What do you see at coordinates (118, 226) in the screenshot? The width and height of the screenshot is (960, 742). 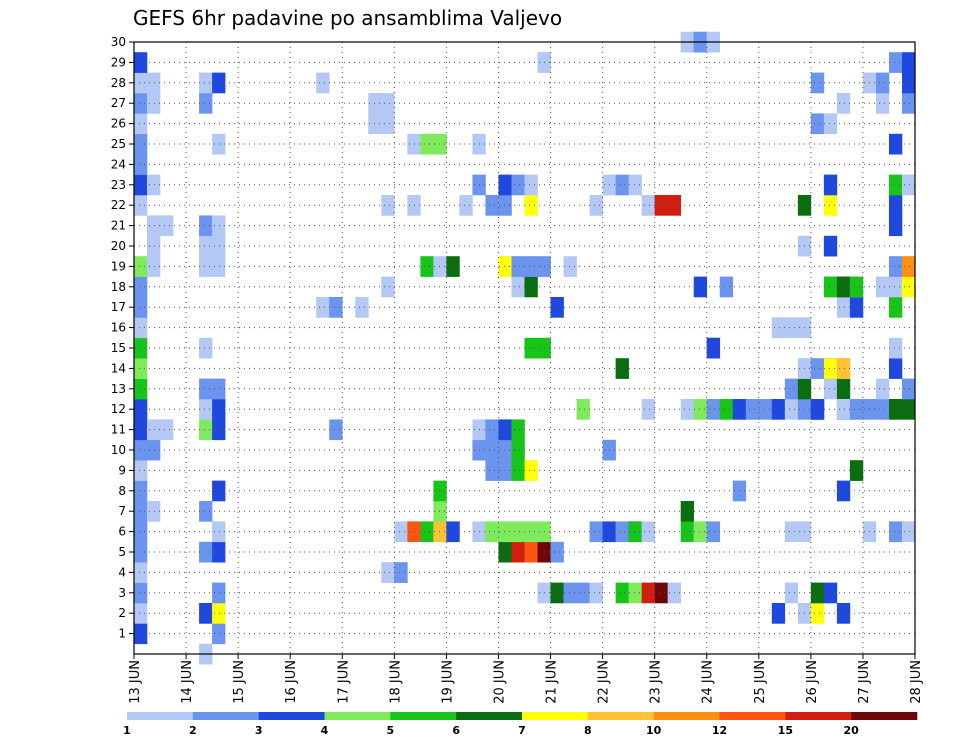 I see `y-tick-label: 21` at bounding box center [118, 226].